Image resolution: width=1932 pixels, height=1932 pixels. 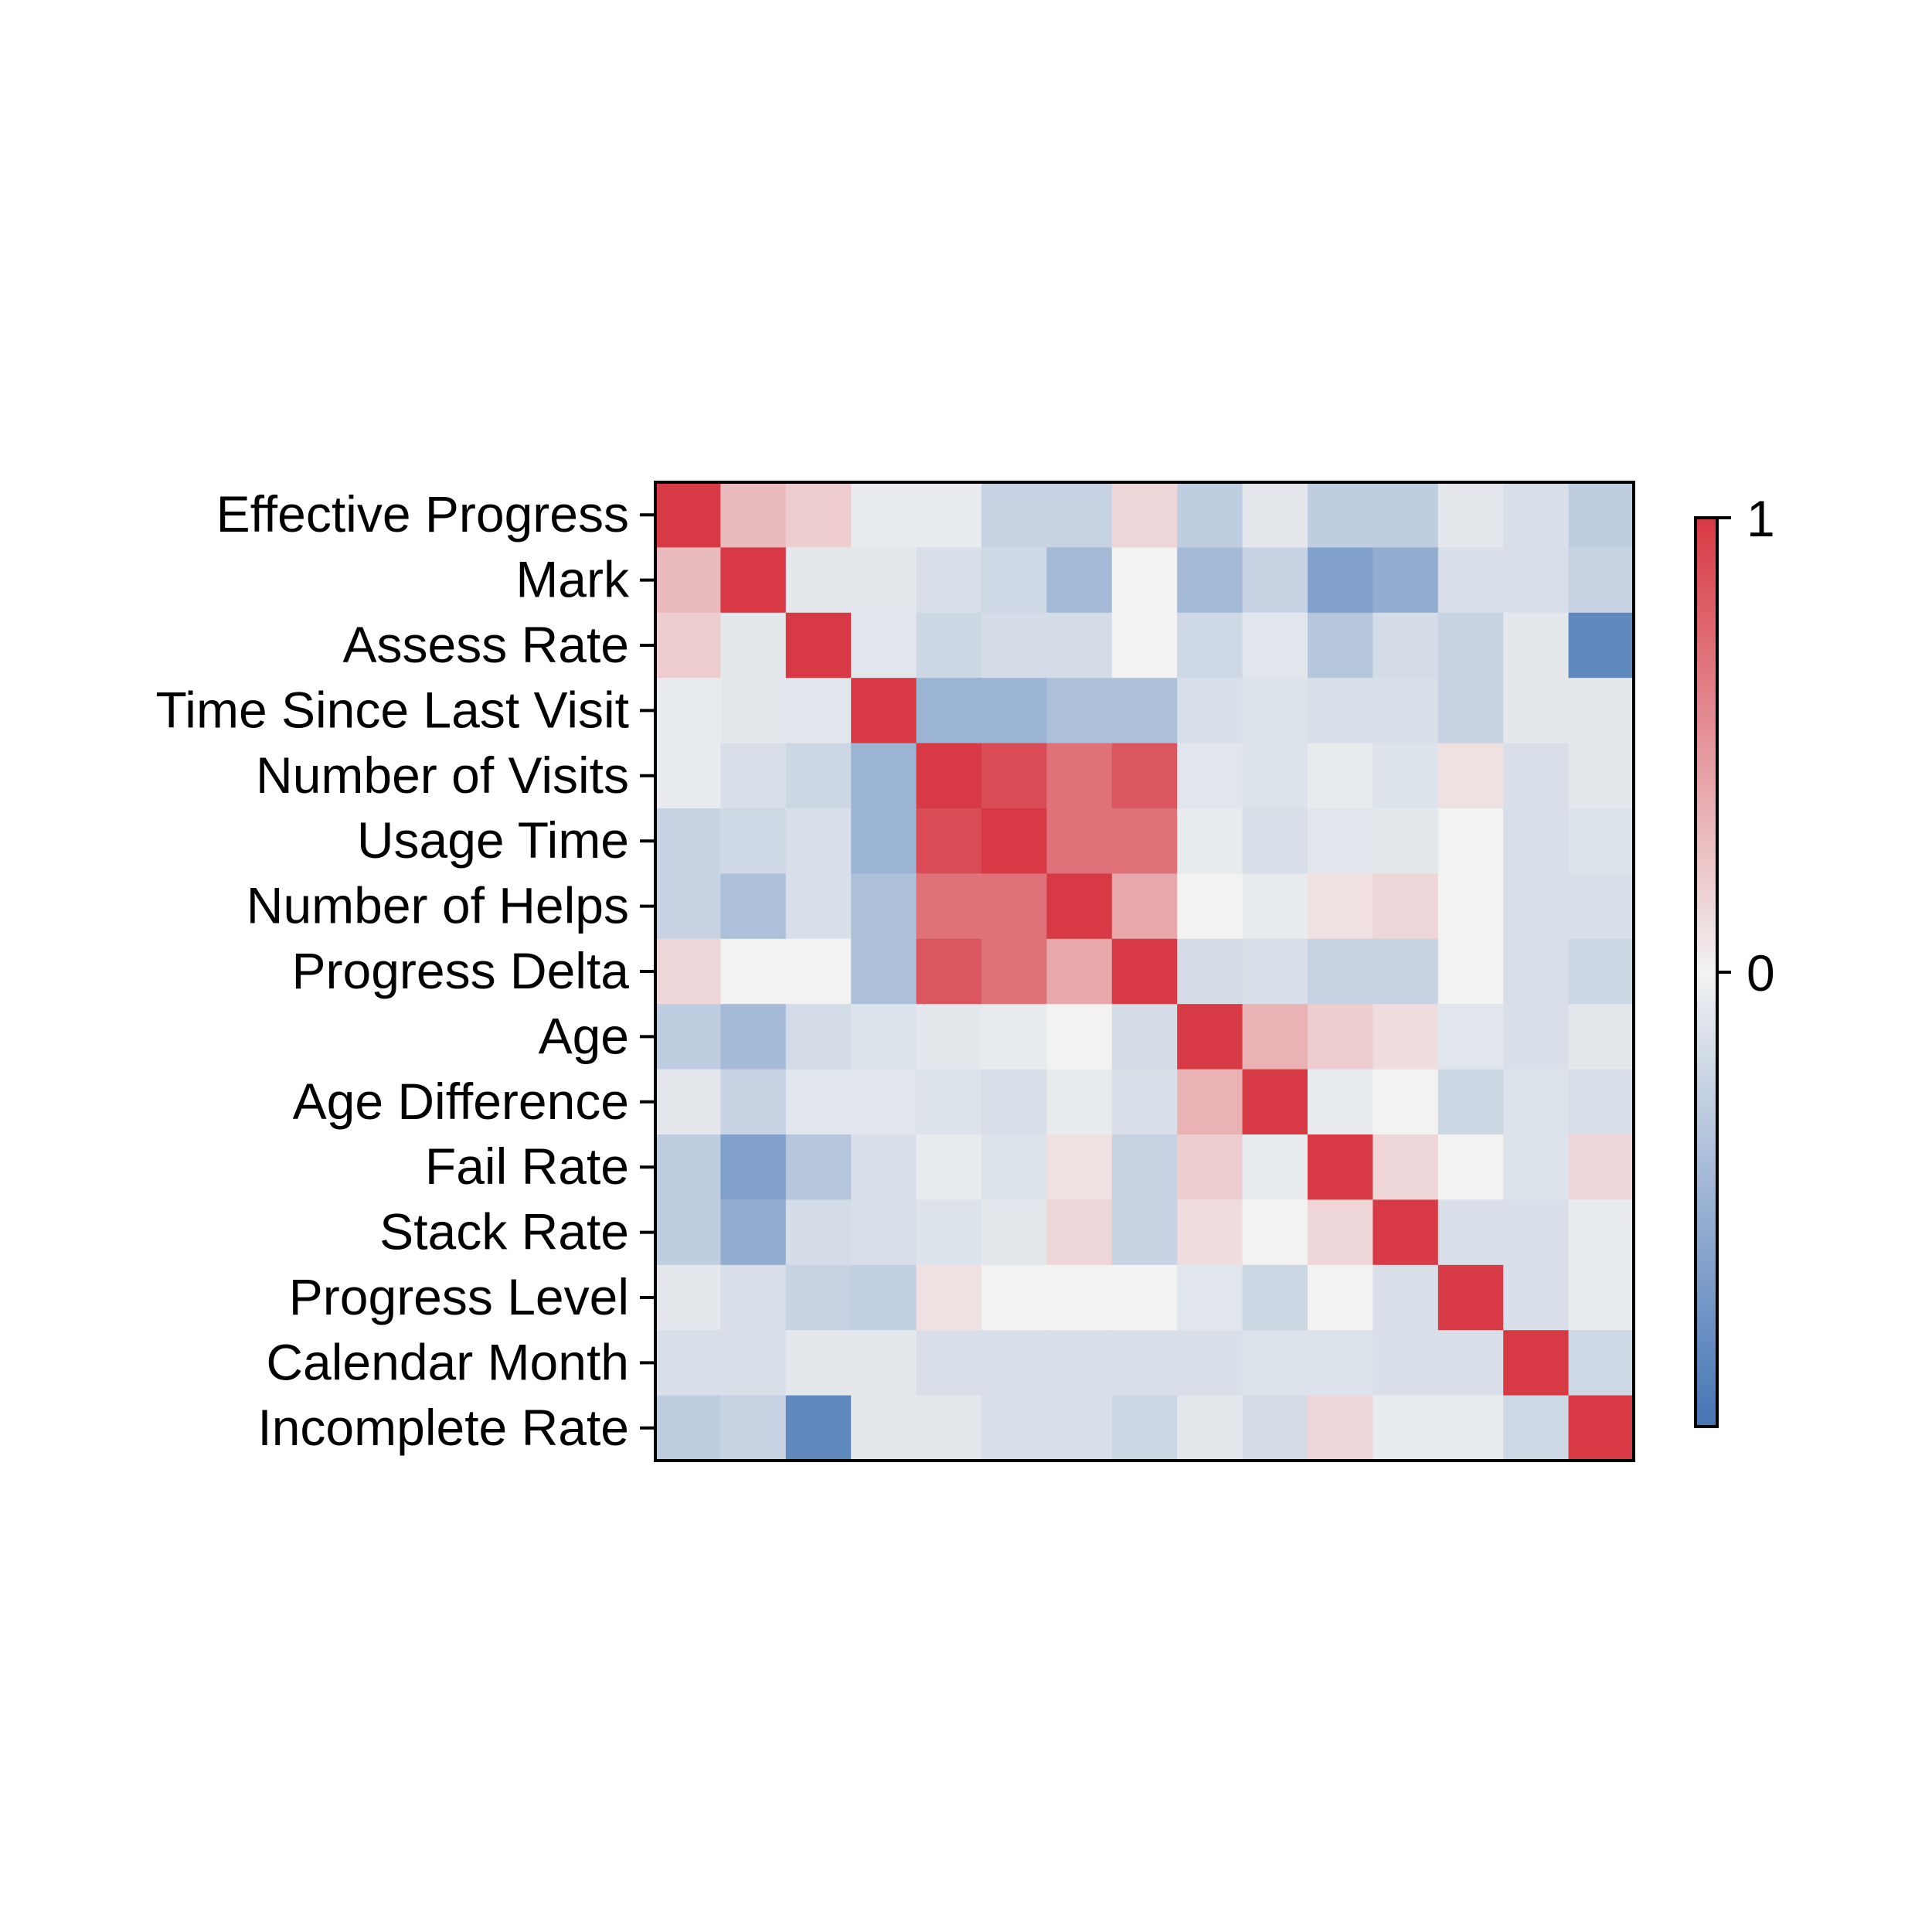 What do you see at coordinates (584, 1035) in the screenshot?
I see `row-label: Age` at bounding box center [584, 1035].